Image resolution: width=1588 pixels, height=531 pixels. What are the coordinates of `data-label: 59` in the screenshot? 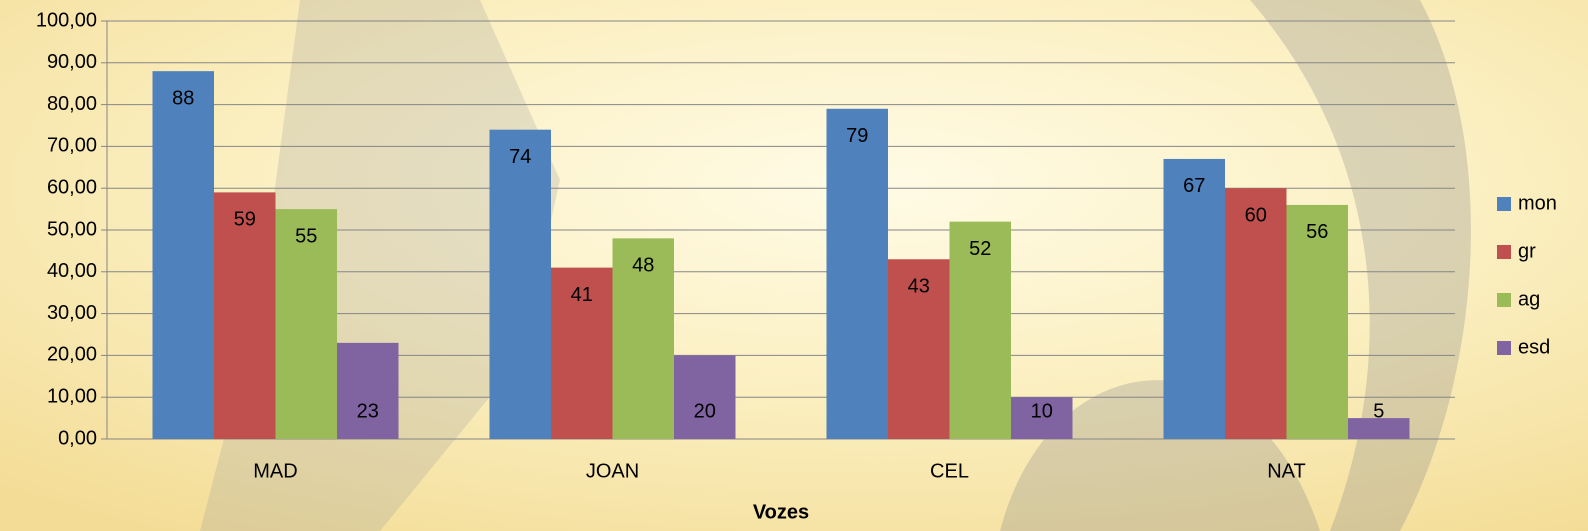 It's located at (245, 220).